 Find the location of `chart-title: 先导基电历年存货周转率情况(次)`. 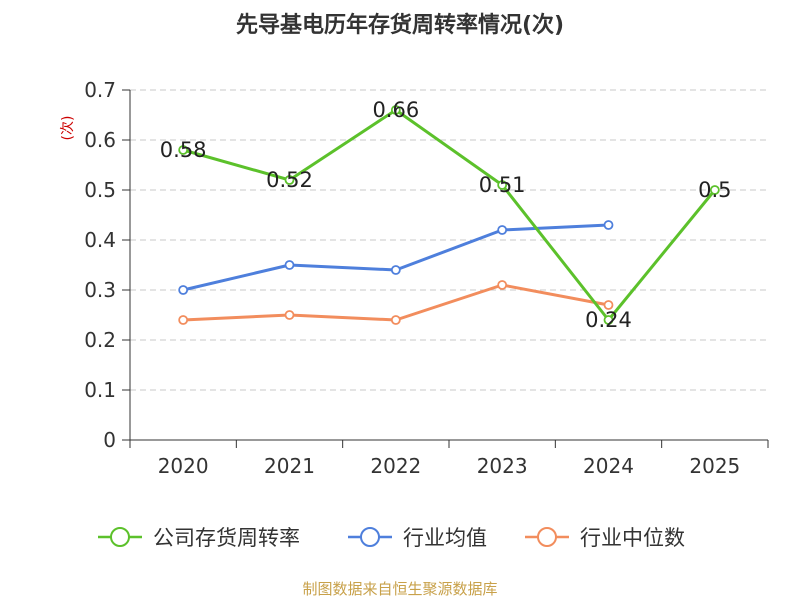

chart-title: 先导基电历年存货周转率情况(次) is located at coordinates (400, 25).